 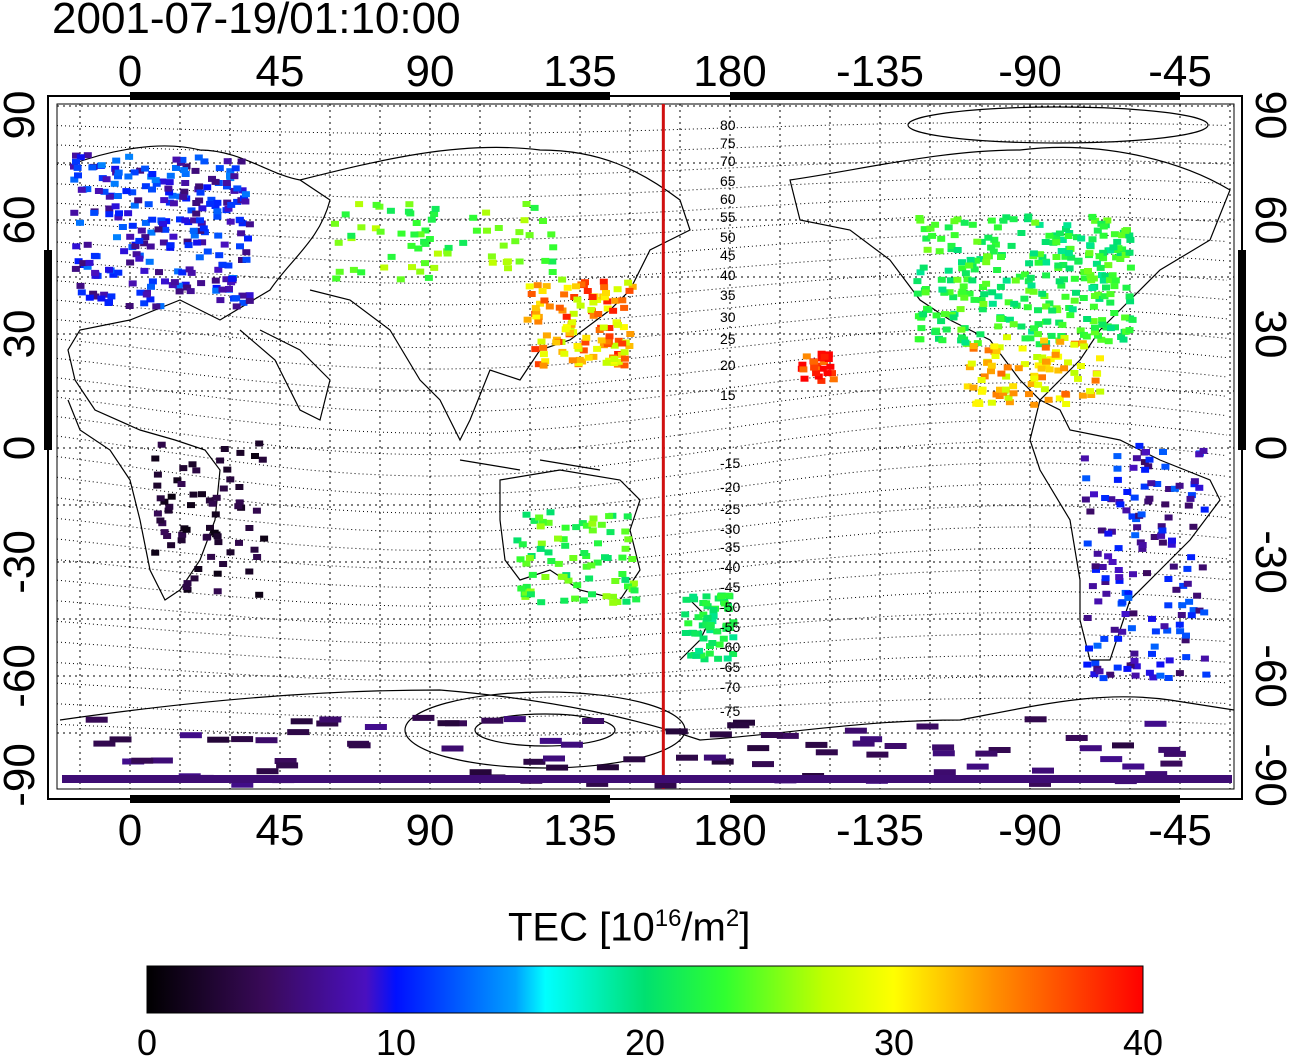 What do you see at coordinates (728, 275) in the screenshot?
I see `contour-label: 40` at bounding box center [728, 275].